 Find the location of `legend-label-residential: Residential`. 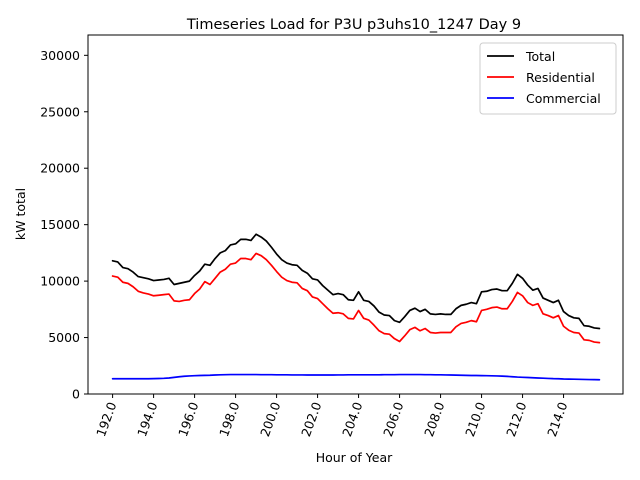

legend-label-residential: Residential is located at coordinates (560, 77).